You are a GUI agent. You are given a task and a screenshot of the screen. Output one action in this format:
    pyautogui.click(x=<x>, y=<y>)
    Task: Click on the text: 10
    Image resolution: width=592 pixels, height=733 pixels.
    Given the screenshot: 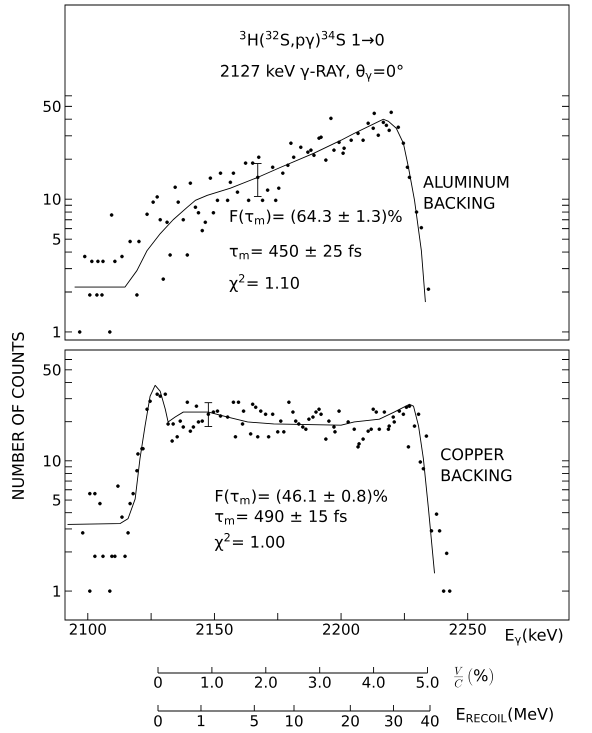 What is the action you would take?
    pyautogui.click(x=294, y=721)
    